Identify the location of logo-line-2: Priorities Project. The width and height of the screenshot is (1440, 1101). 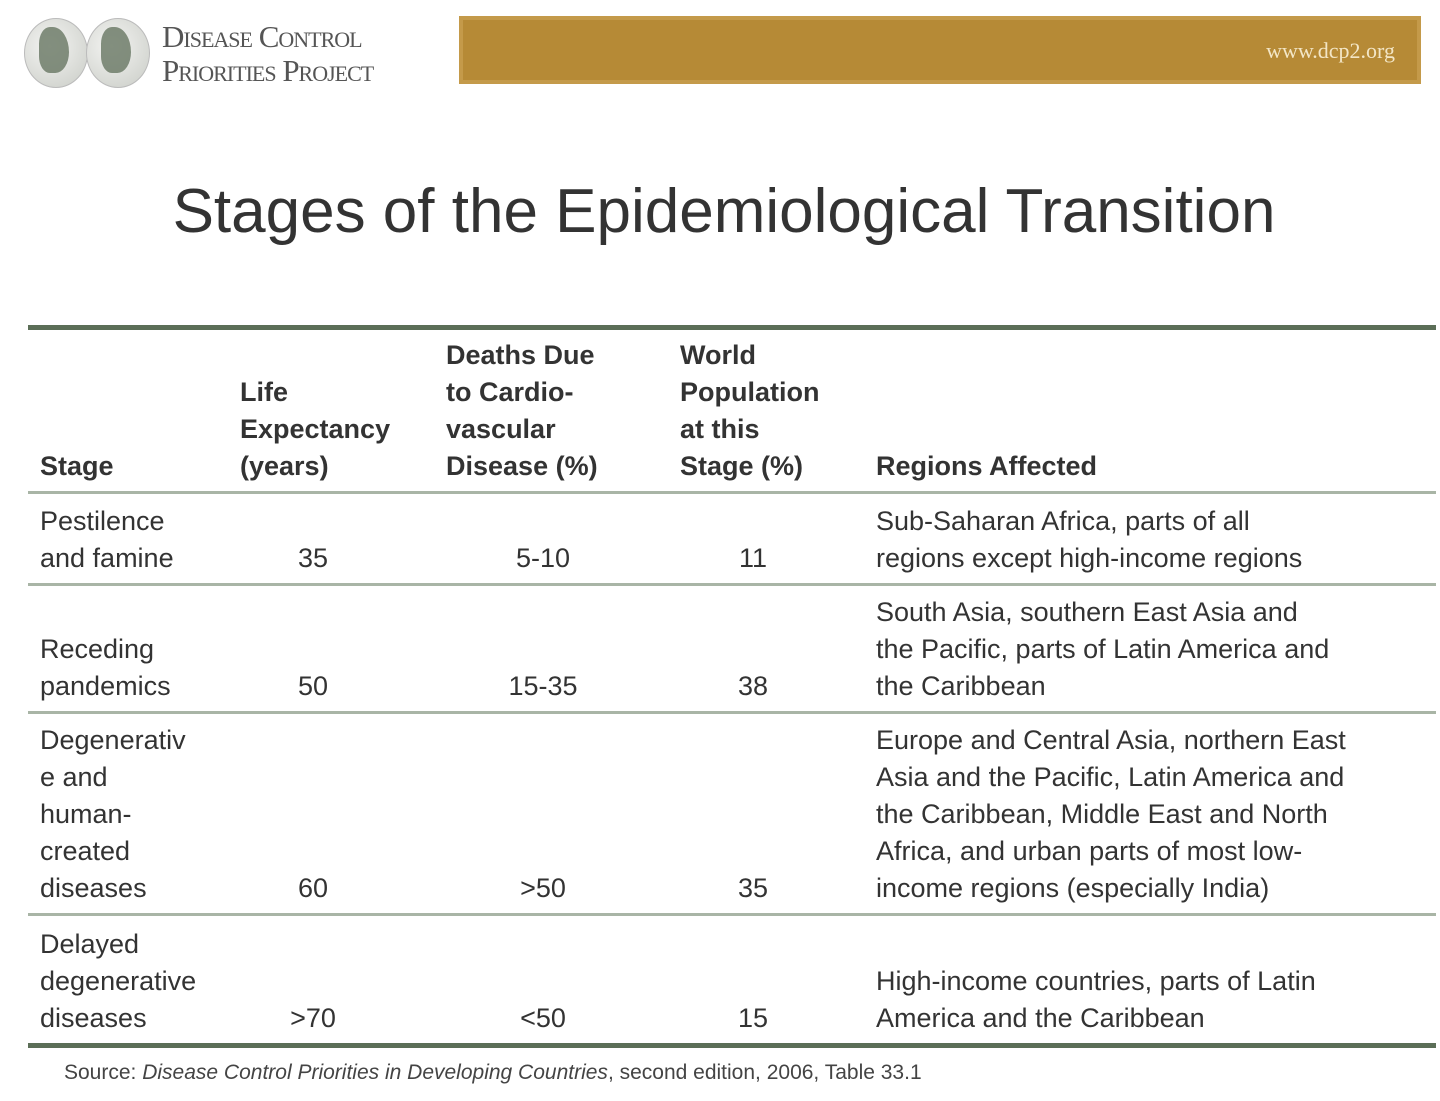
(268, 70).